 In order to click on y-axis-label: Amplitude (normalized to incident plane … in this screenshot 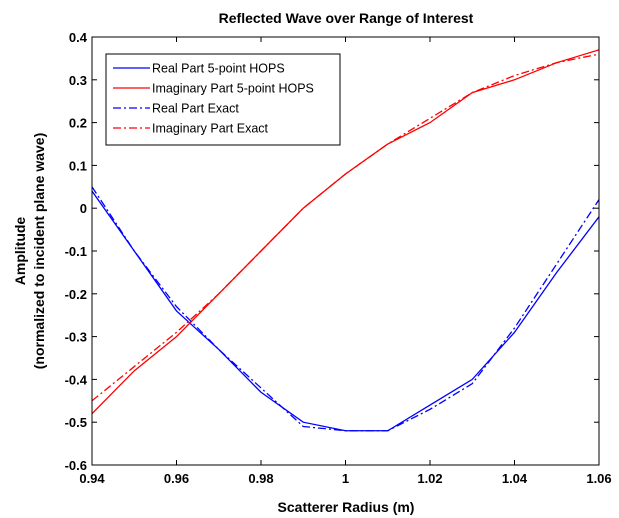, I will do `click(29, 251)`.